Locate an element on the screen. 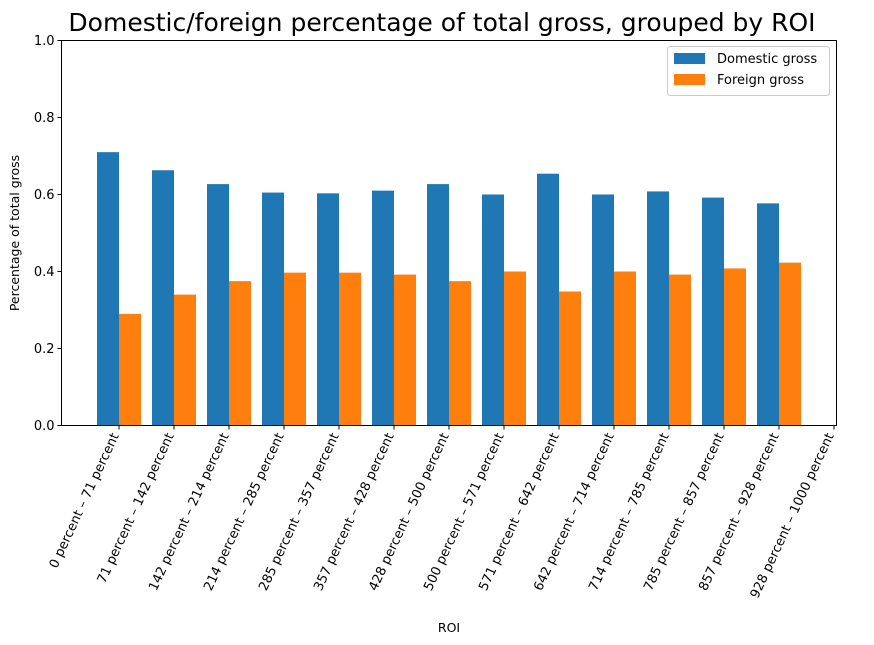 The image size is (874, 645). y-tick-label-0: 0.0 is located at coordinates (44, 426).